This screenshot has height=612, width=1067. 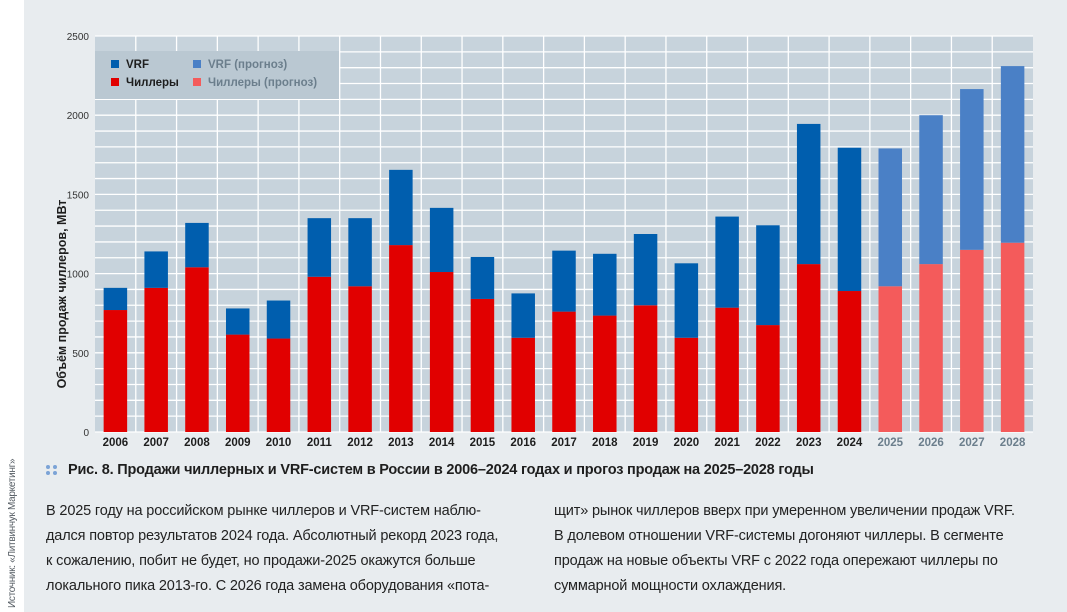 I want to click on bar-chillers-2023, so click(x=808, y=348).